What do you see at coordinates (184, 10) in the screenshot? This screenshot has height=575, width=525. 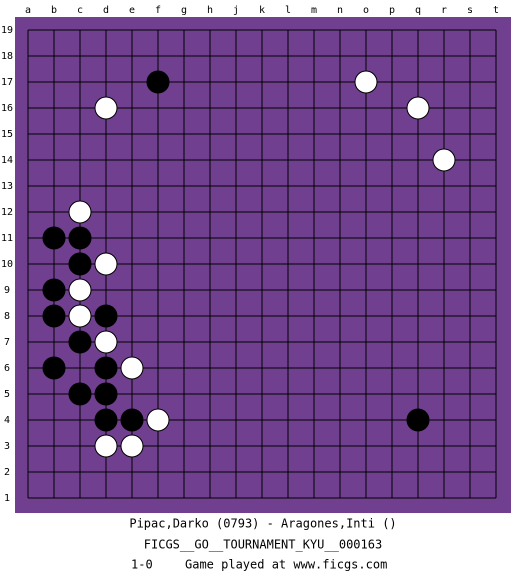 I see `column-label: g` at bounding box center [184, 10].